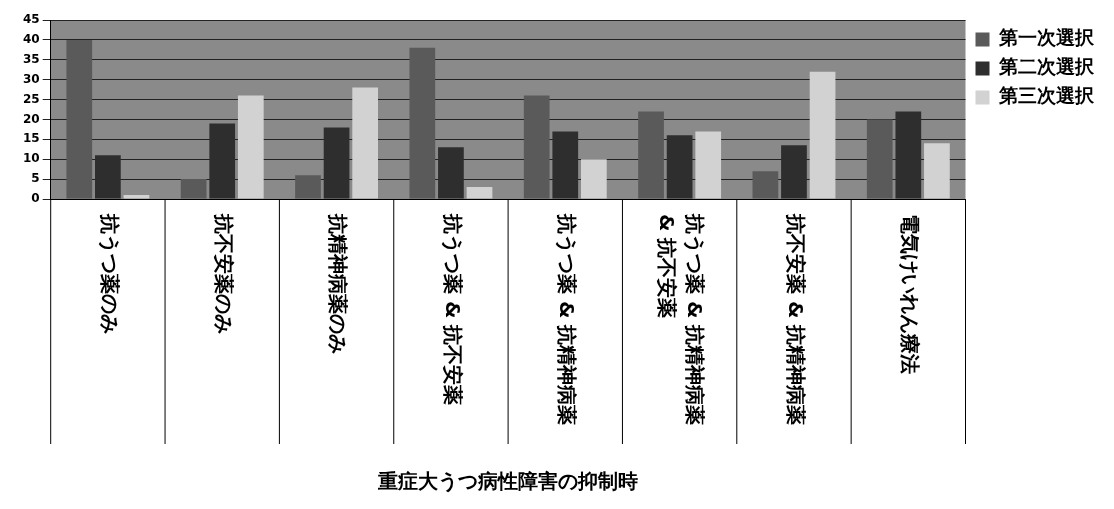  Describe the element at coordinates (31, 78) in the screenshot. I see `y-tick-label: 30` at that location.